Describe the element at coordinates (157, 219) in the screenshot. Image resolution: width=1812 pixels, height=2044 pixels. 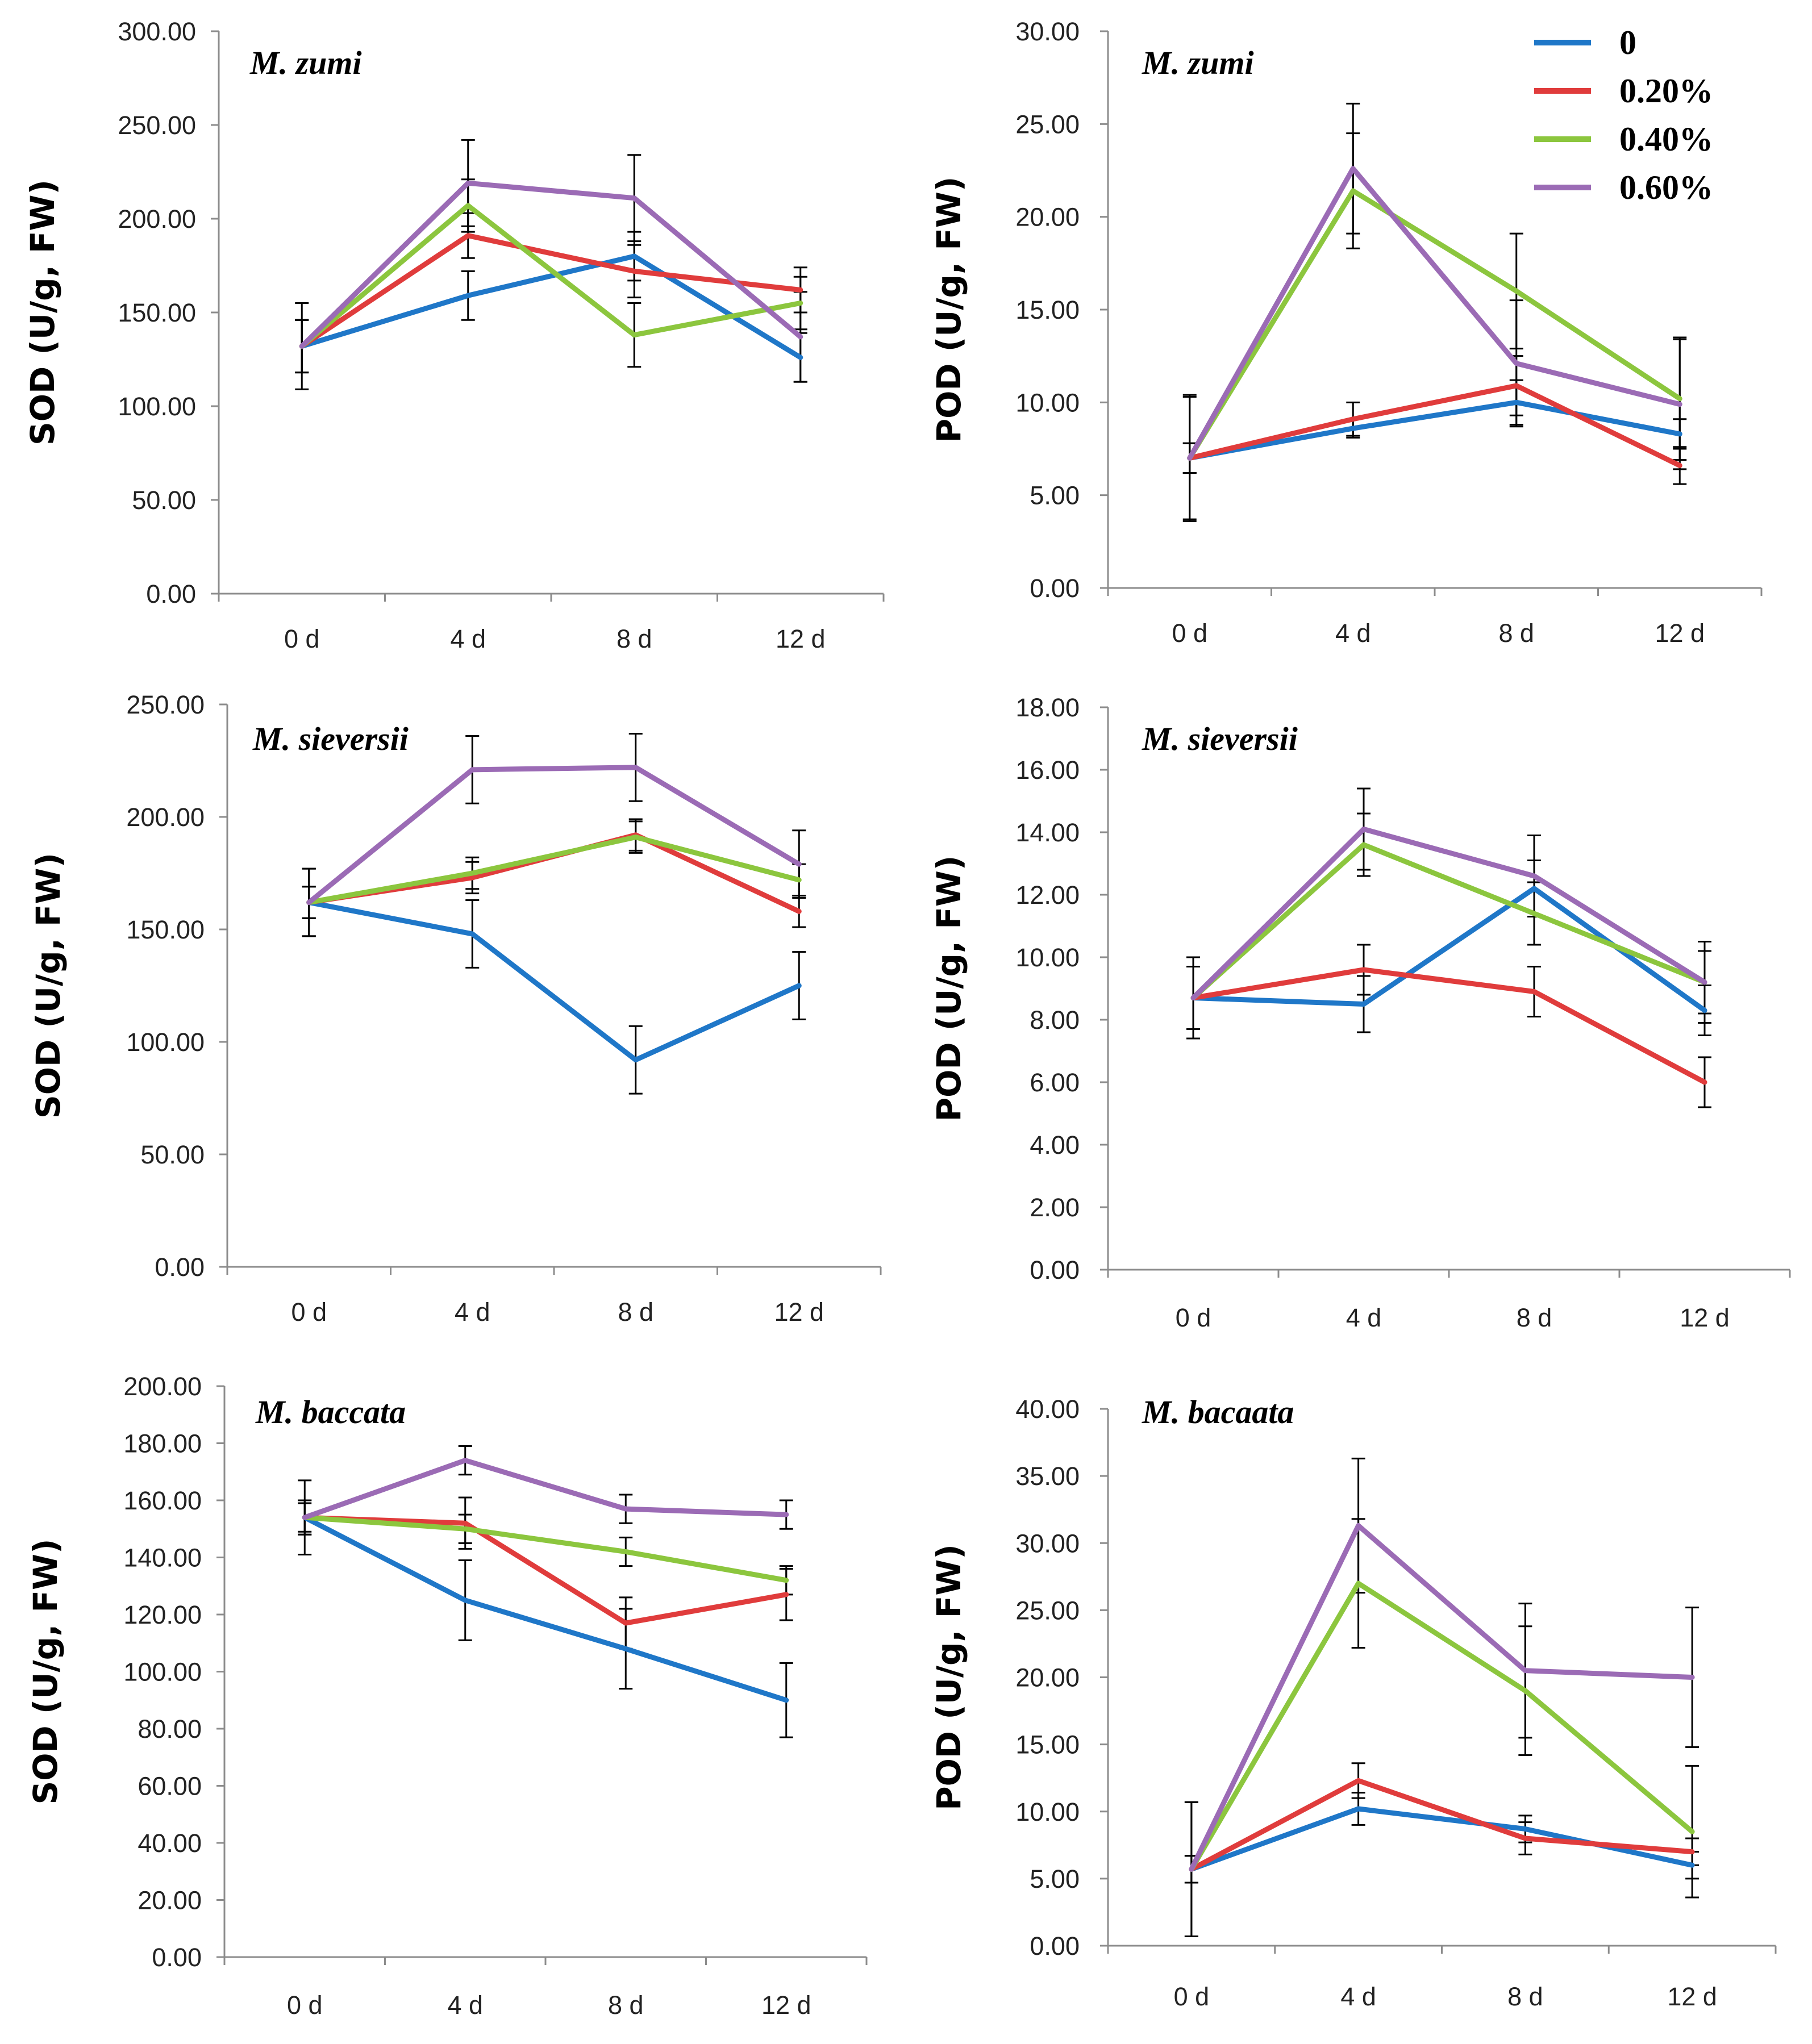
I see `y-tick-label: 200.00` at that location.